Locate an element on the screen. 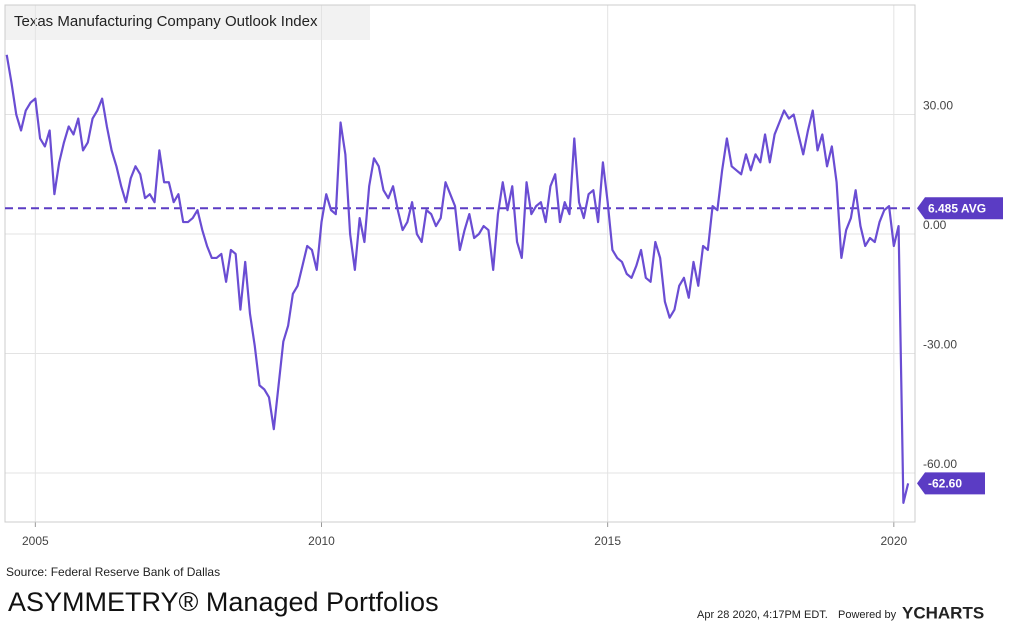 Image resolution: width=1023 pixels, height=633 pixels. powered-by: Powered by is located at coordinates (867, 615).